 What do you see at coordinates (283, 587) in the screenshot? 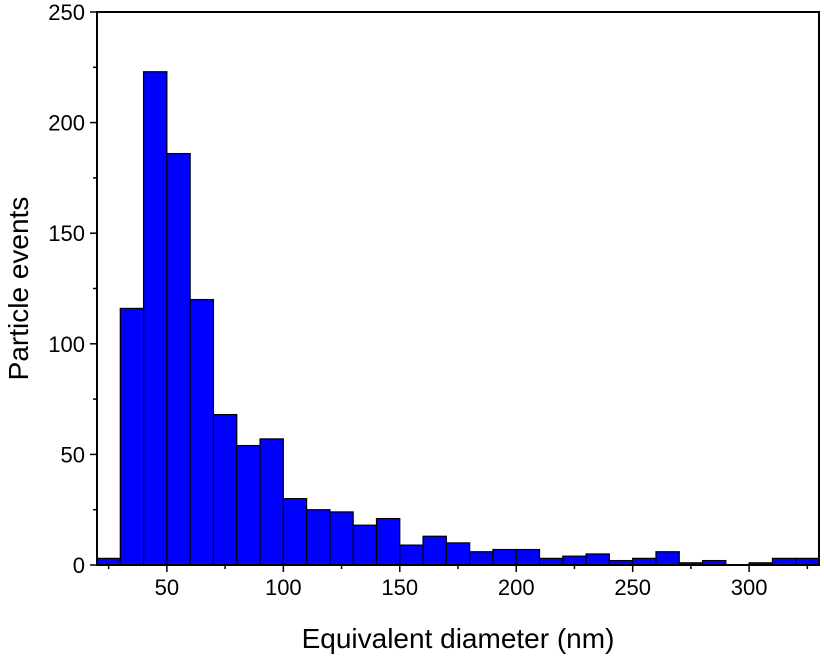
I see `x-tick-label-1: 100` at bounding box center [283, 587].